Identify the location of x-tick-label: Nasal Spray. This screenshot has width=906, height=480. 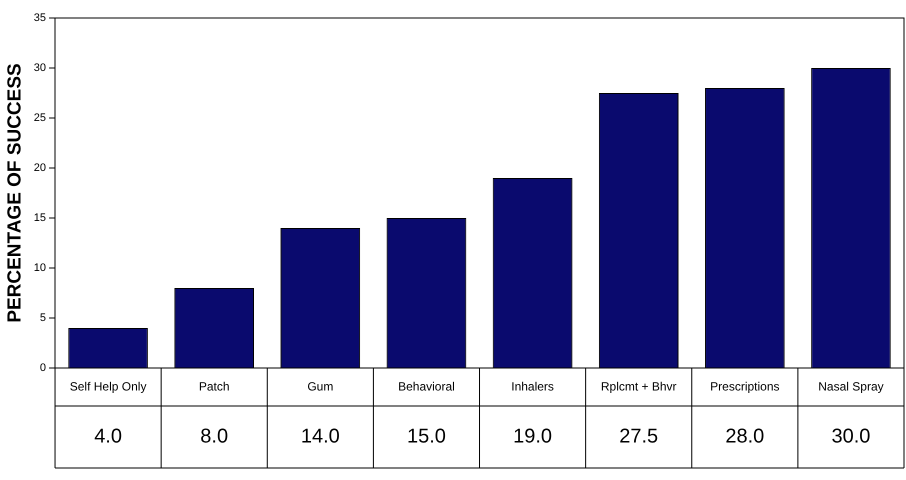
(851, 386).